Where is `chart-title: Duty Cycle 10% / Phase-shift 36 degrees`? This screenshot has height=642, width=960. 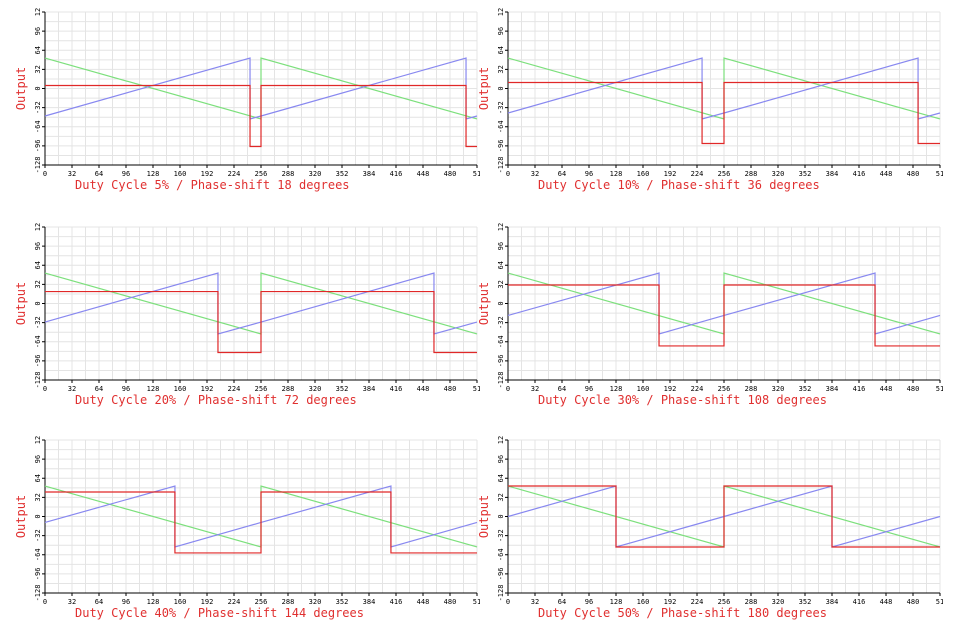
chart-title: Duty Cycle 10% / Phase-shift 36 degrees is located at coordinates (679, 185).